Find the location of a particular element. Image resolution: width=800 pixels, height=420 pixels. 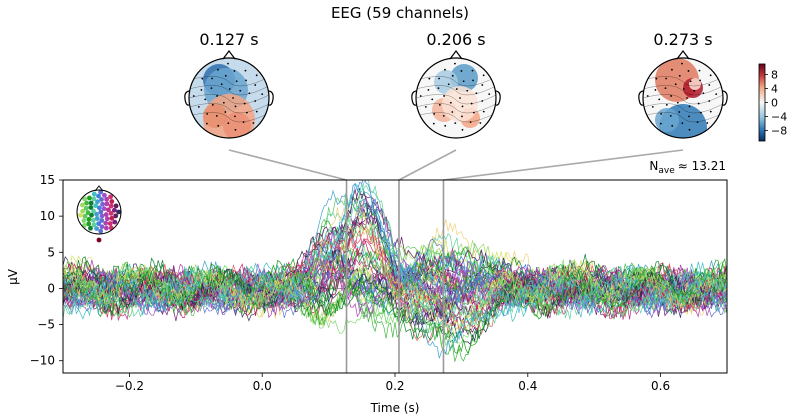

x-tick-label: 0.0 is located at coordinates (262, 386).